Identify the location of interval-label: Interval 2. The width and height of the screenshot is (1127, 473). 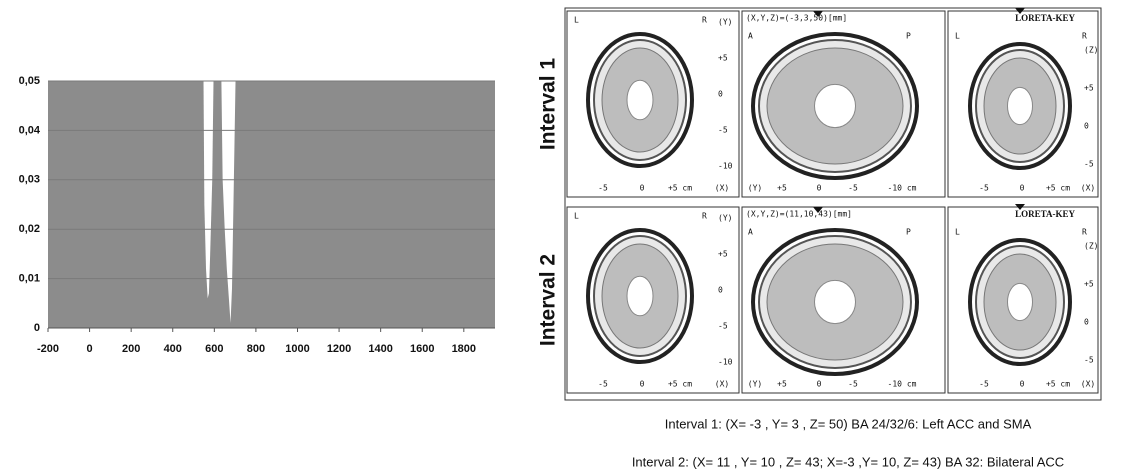
(548, 300).